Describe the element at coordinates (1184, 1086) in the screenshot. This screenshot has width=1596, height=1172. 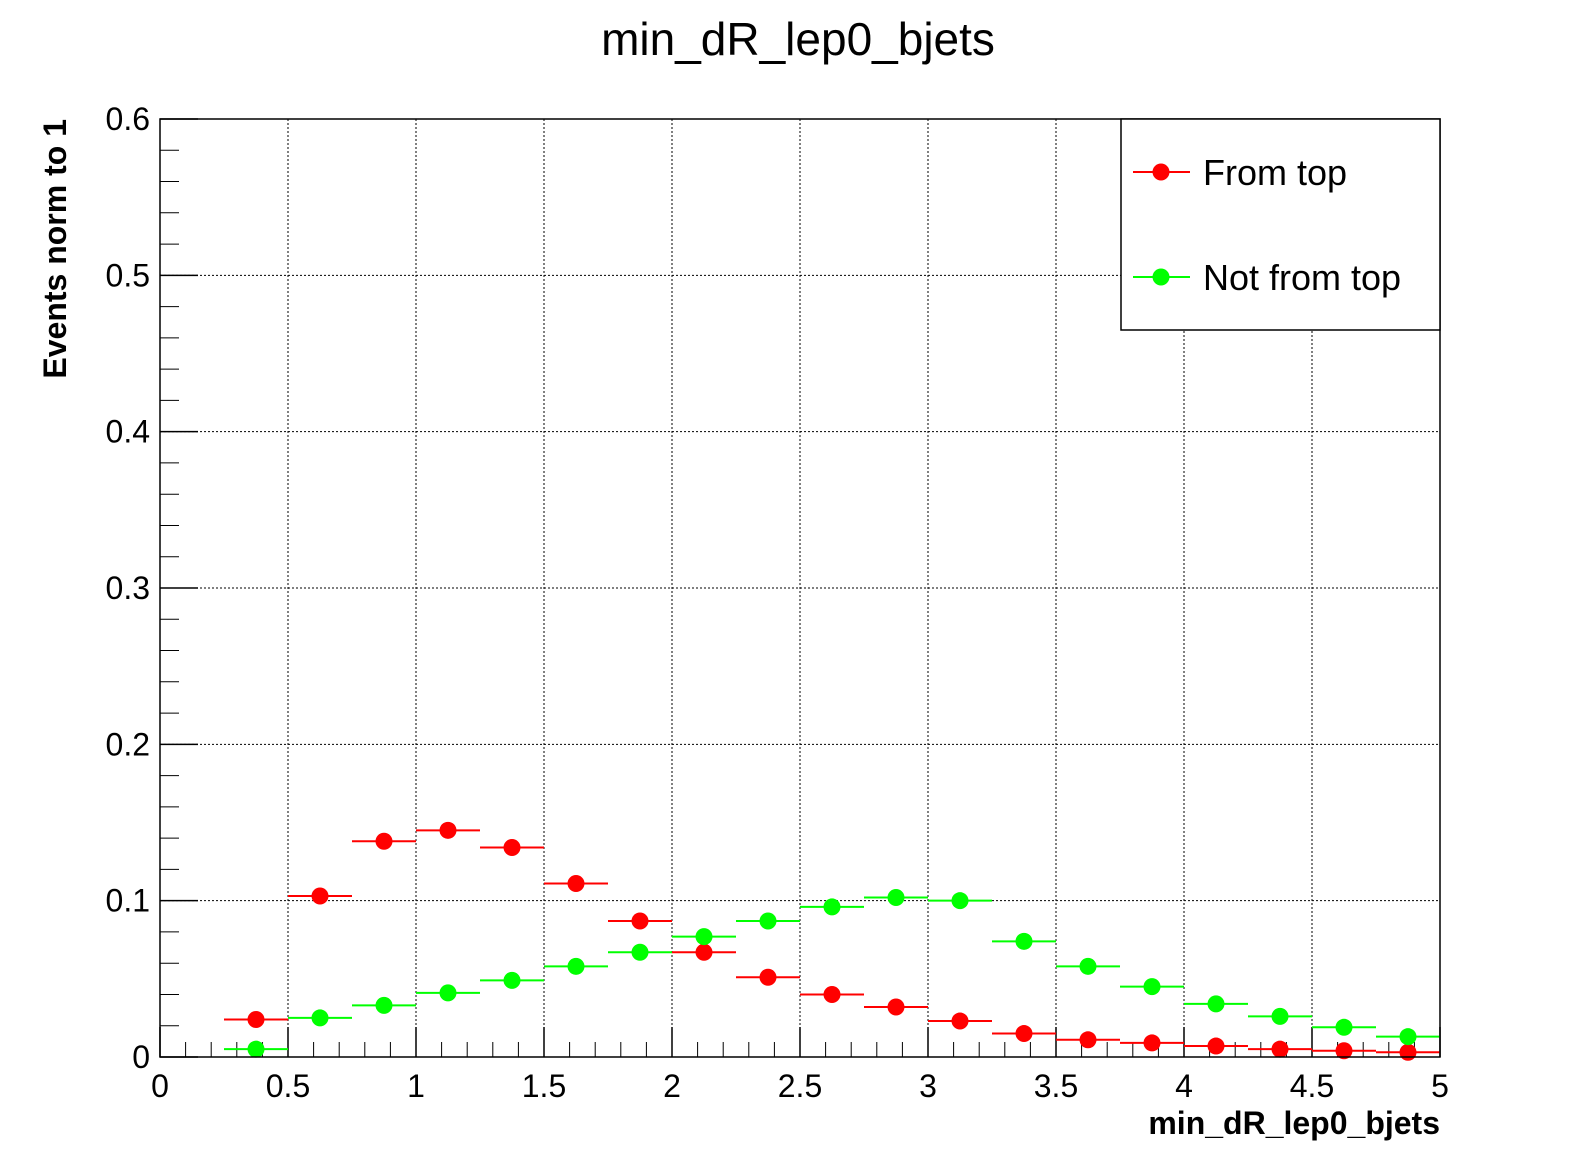
I see `x-tick-label: 4` at that location.